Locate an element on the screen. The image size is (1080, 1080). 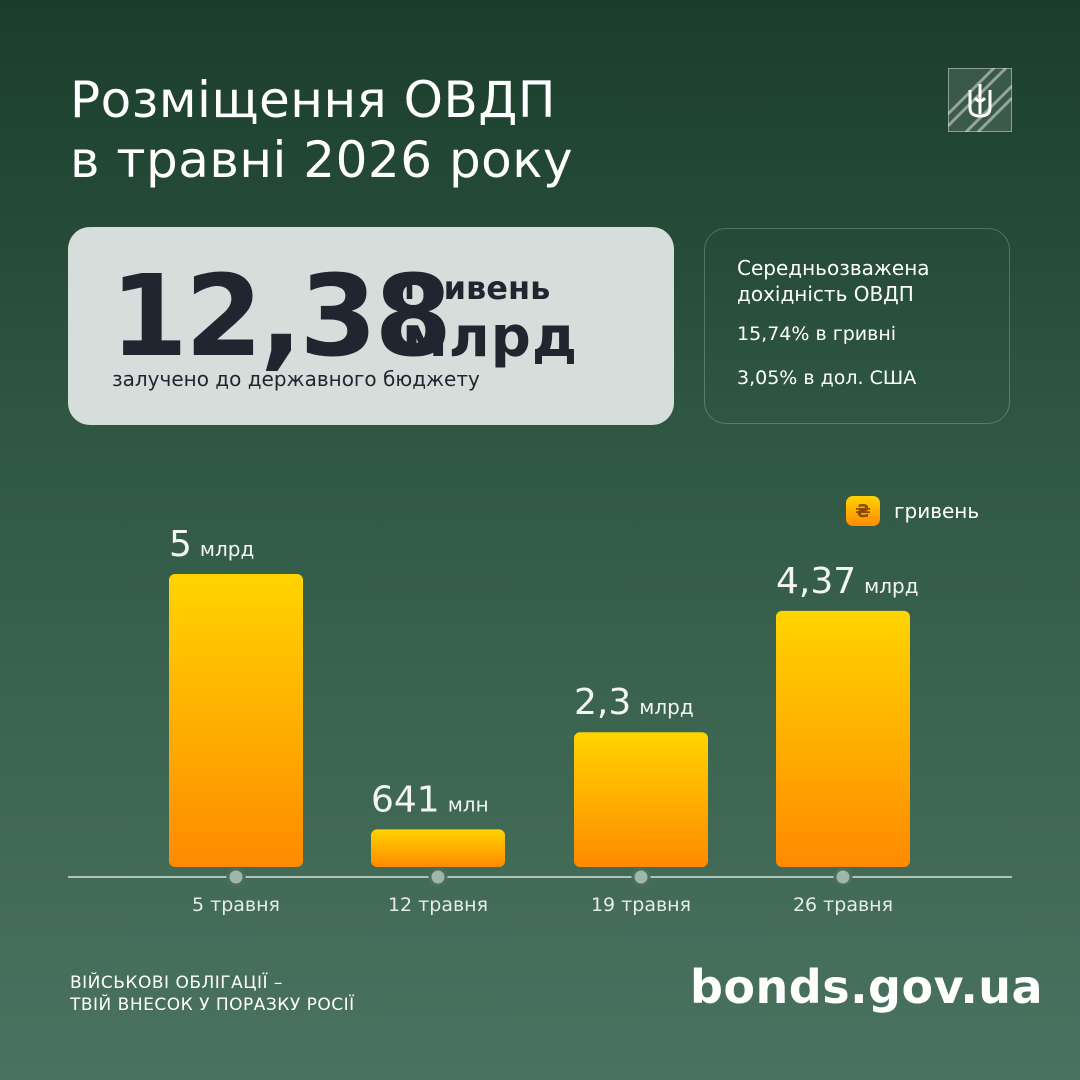
title-line-2: в травні 2026 року is located at coordinates (322, 160).